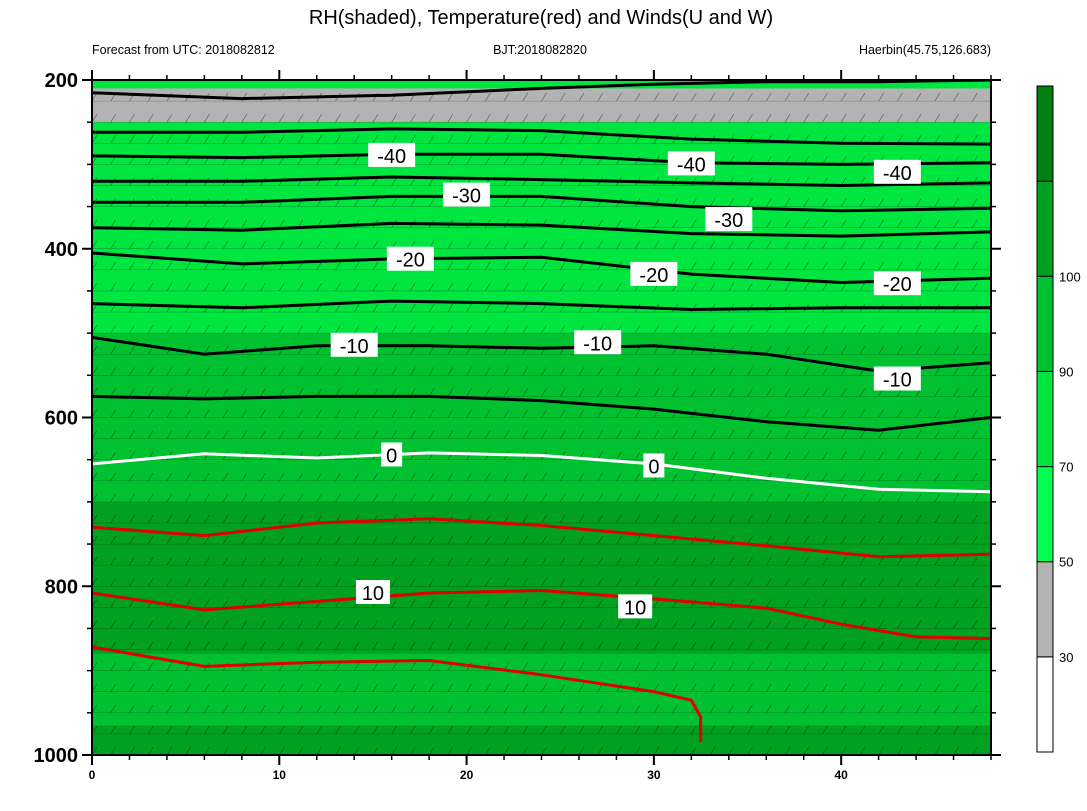 This screenshot has height=811, width=1087. Describe the element at coordinates (280, 775) in the screenshot. I see `x-tick-label: 10` at that location.